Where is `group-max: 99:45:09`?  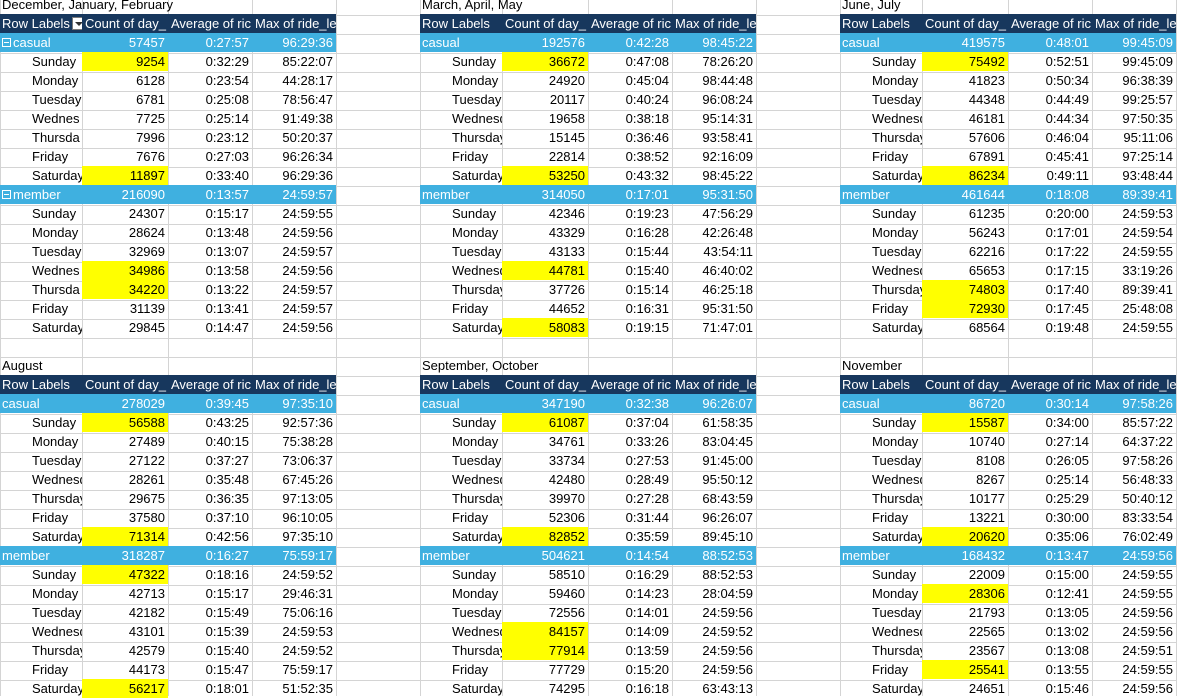
group-max: 99:45:09 is located at coordinates (1147, 42).